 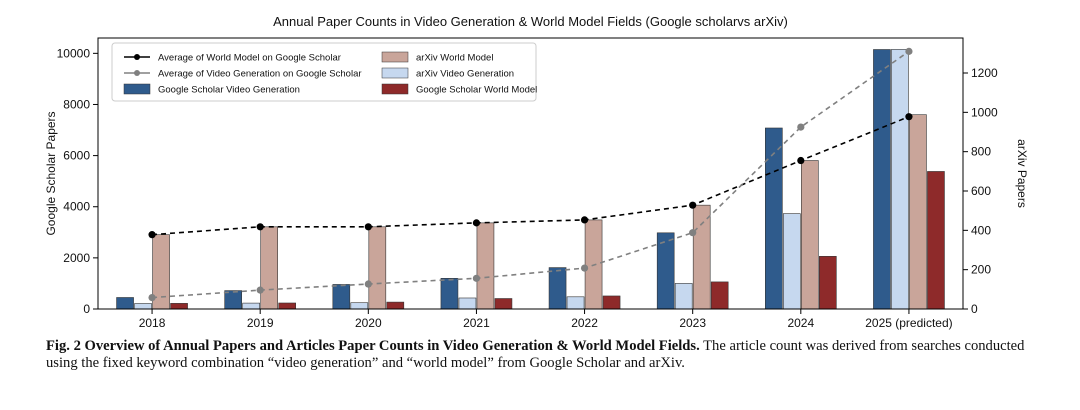 I want to click on bar-google-scholar-world-model-2021, so click(x=503, y=304).